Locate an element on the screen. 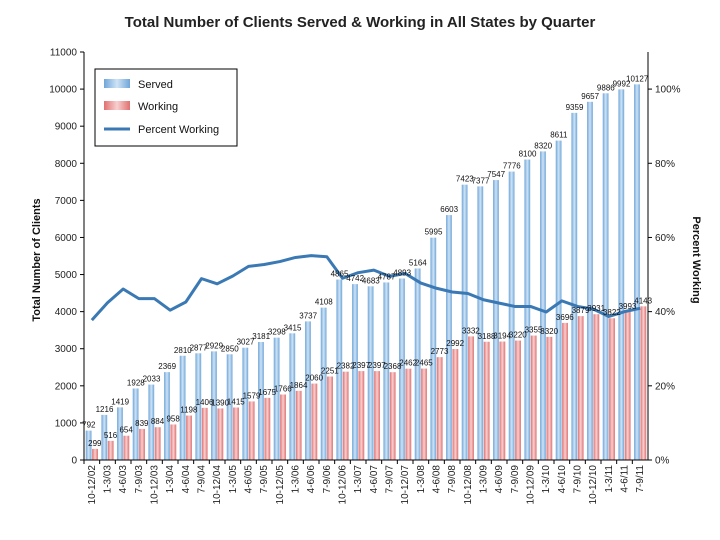  working-value-label: 839 is located at coordinates (142, 423).